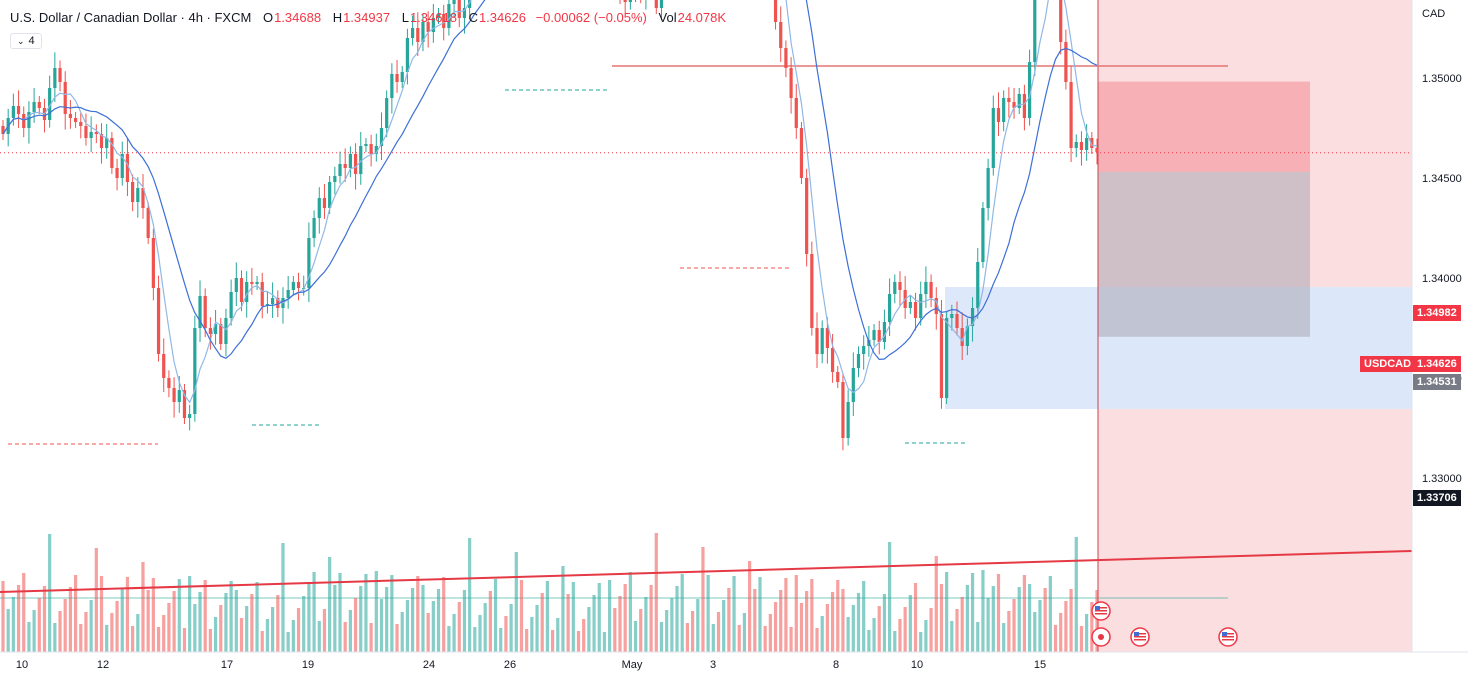  What do you see at coordinates (591, 17) in the screenshot?
I see `change-value: −0.00062 (−0.05%)` at bounding box center [591, 17].